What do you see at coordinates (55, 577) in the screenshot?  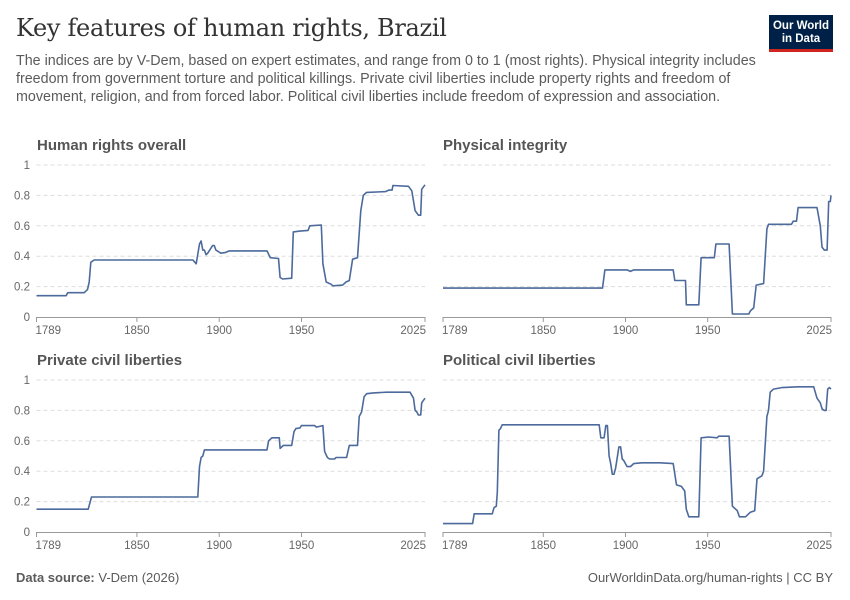 I see `data-source-label: Data source:` at bounding box center [55, 577].